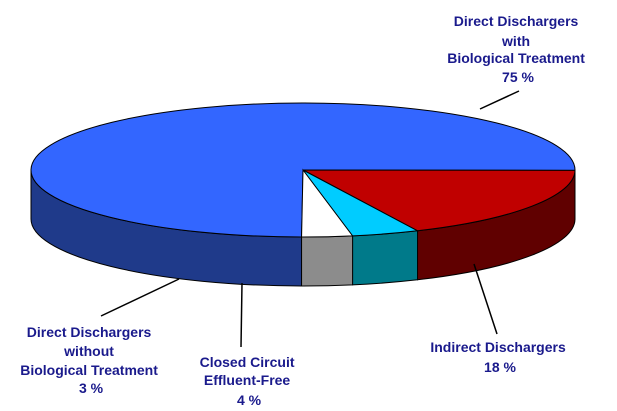  I want to click on slice-label-line: Effluent-Free, so click(247, 380).